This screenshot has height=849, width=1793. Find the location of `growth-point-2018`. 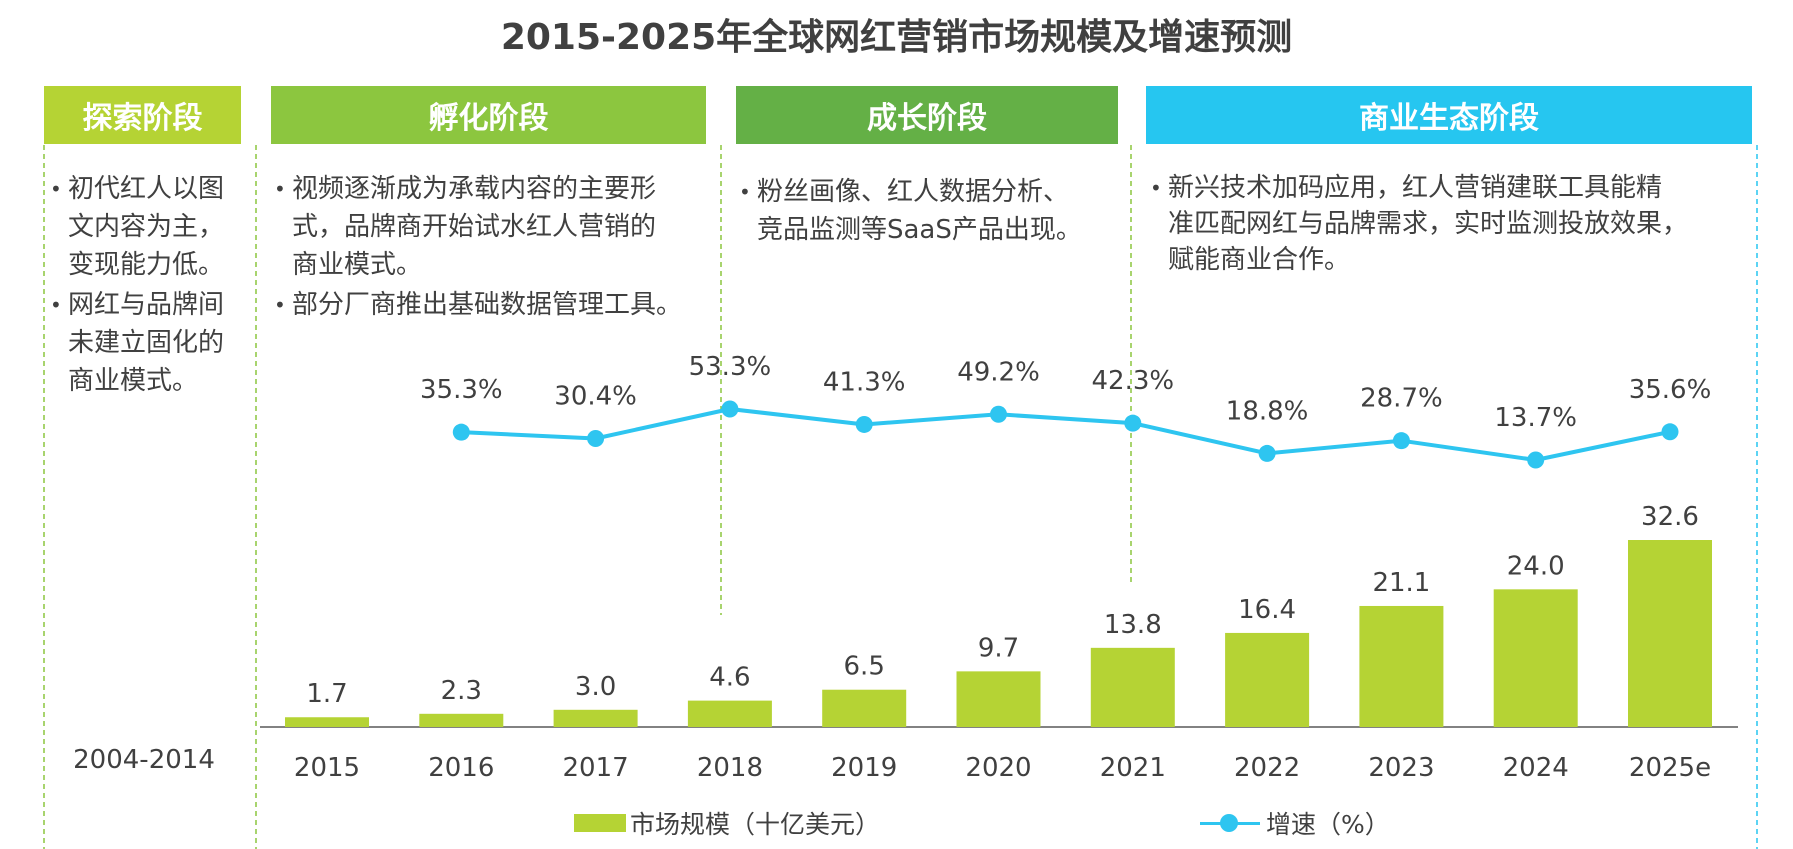

growth-point-2018 is located at coordinates (730, 409).